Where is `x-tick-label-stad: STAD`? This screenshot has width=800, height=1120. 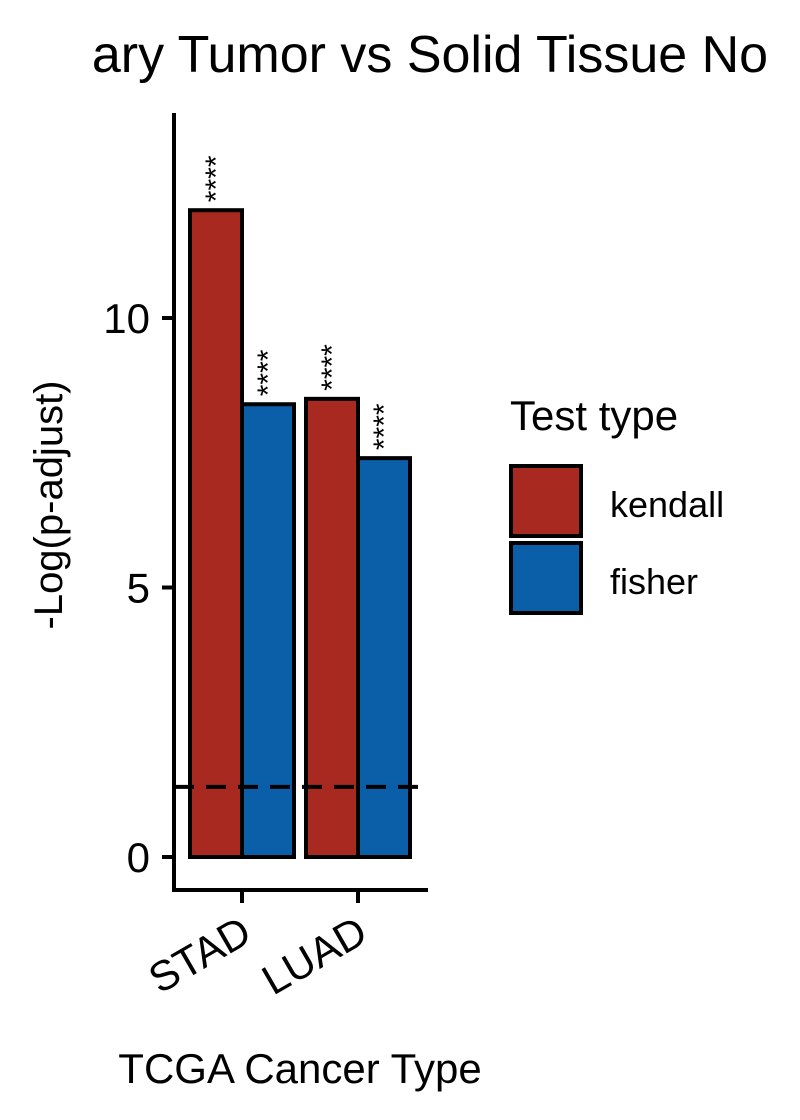 x-tick-label-stad: STAD is located at coordinates (200, 954).